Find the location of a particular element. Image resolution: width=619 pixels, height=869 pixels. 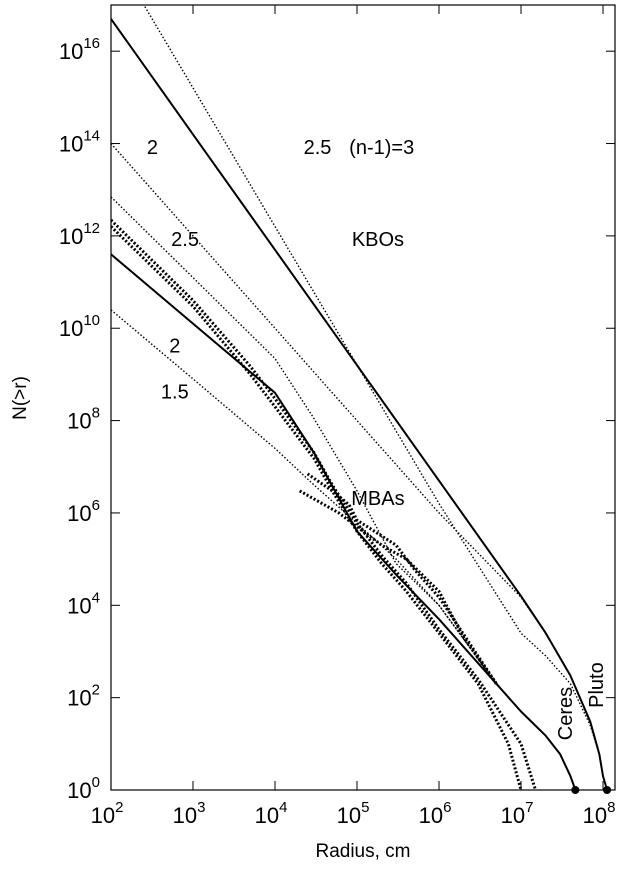

y-tick-label-0: 10⁰ is located at coordinates (83, 788).